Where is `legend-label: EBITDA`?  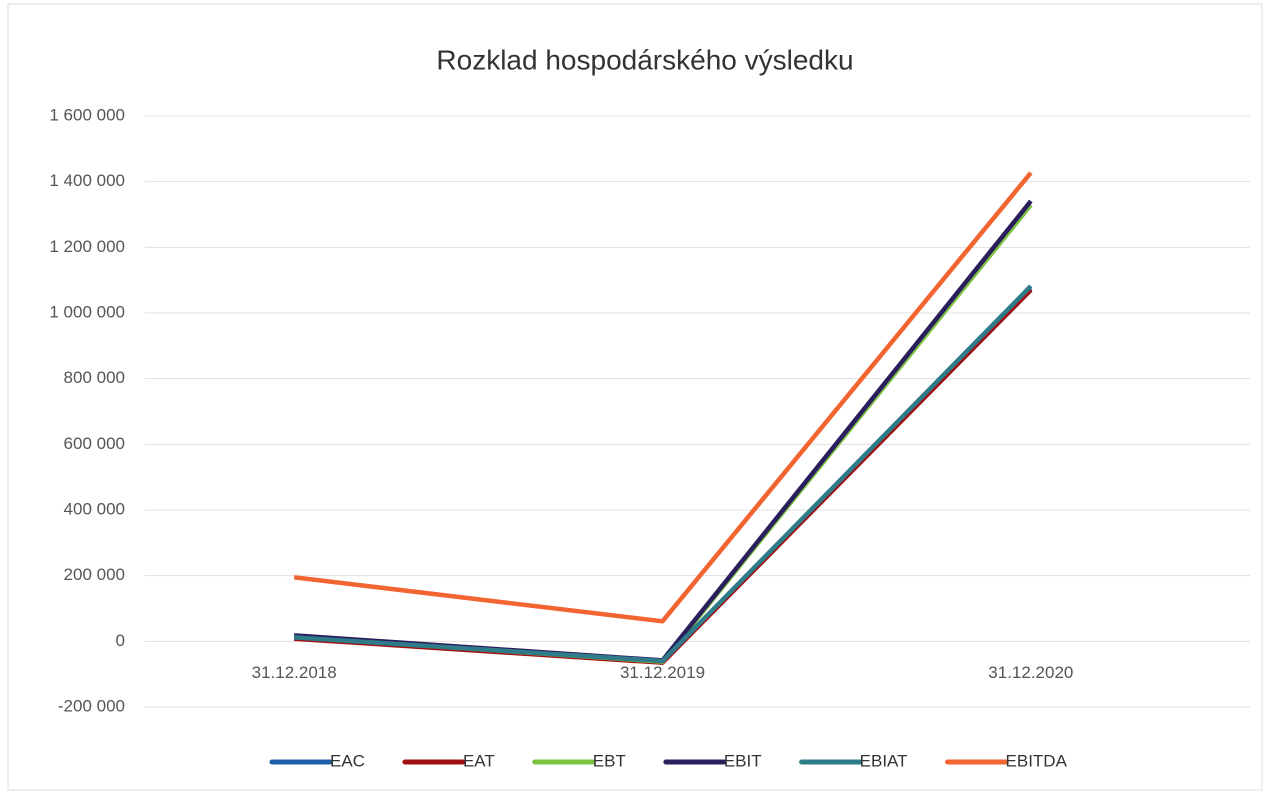 legend-label: EBITDA is located at coordinates (1037, 760).